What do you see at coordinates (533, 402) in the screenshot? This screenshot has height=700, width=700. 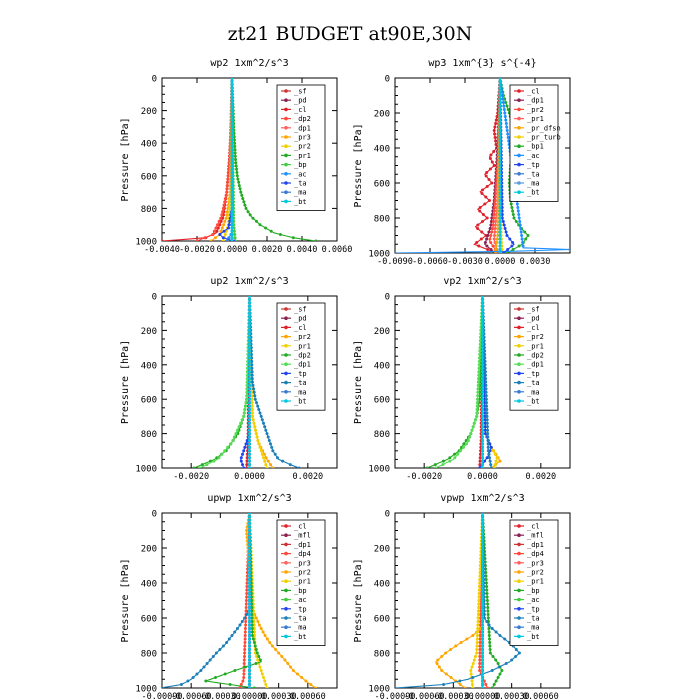 I see `legend-label: _bt` at bounding box center [533, 402].